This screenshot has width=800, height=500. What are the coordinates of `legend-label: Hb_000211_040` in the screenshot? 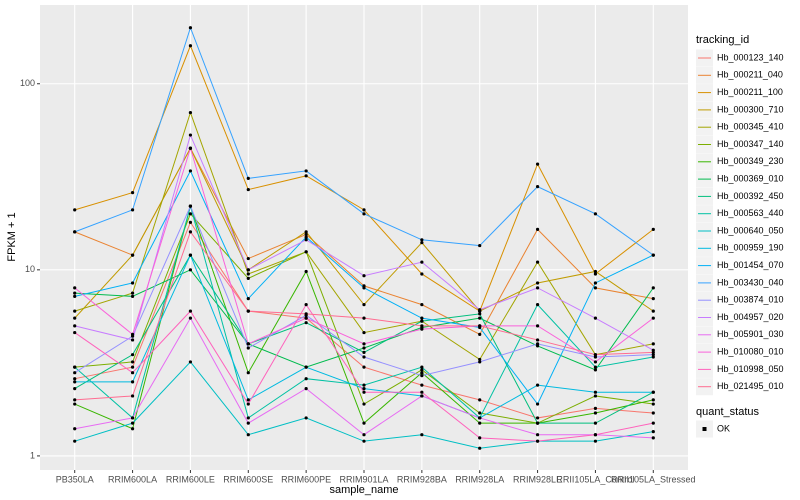 It's located at (750, 75).